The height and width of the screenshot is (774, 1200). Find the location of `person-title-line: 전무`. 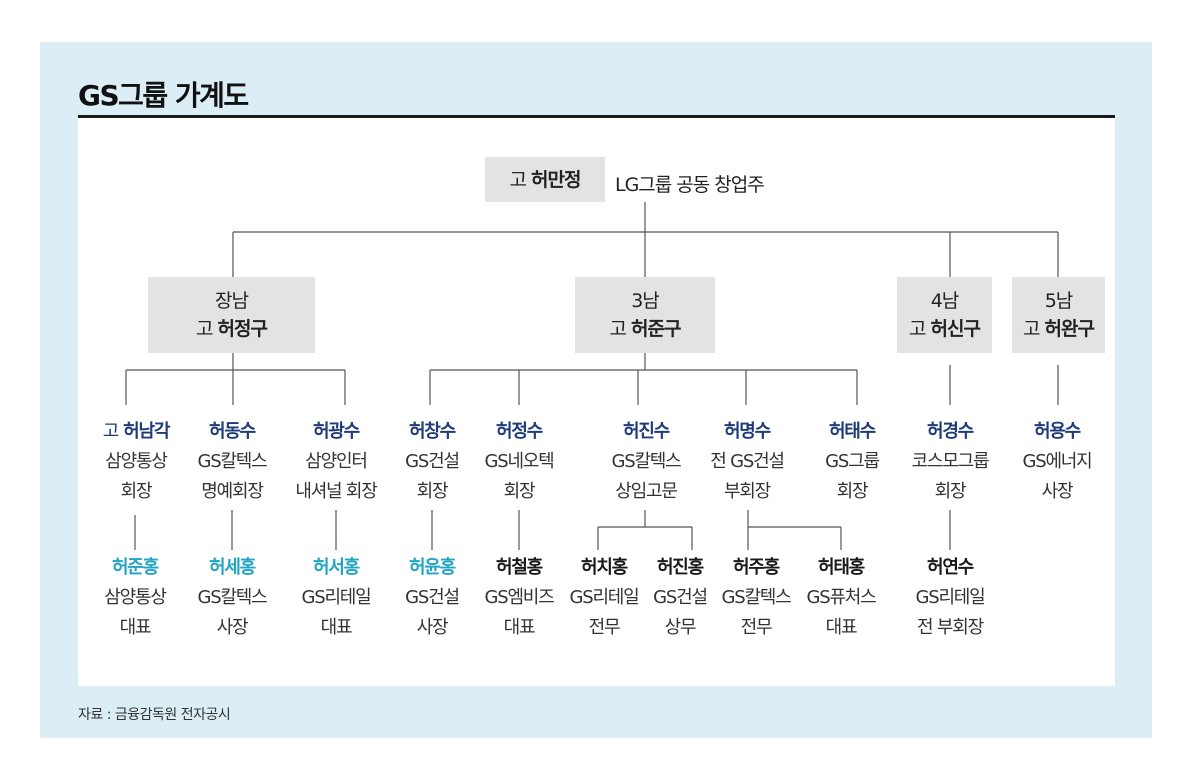

person-title-line: 전무 is located at coordinates (756, 627).